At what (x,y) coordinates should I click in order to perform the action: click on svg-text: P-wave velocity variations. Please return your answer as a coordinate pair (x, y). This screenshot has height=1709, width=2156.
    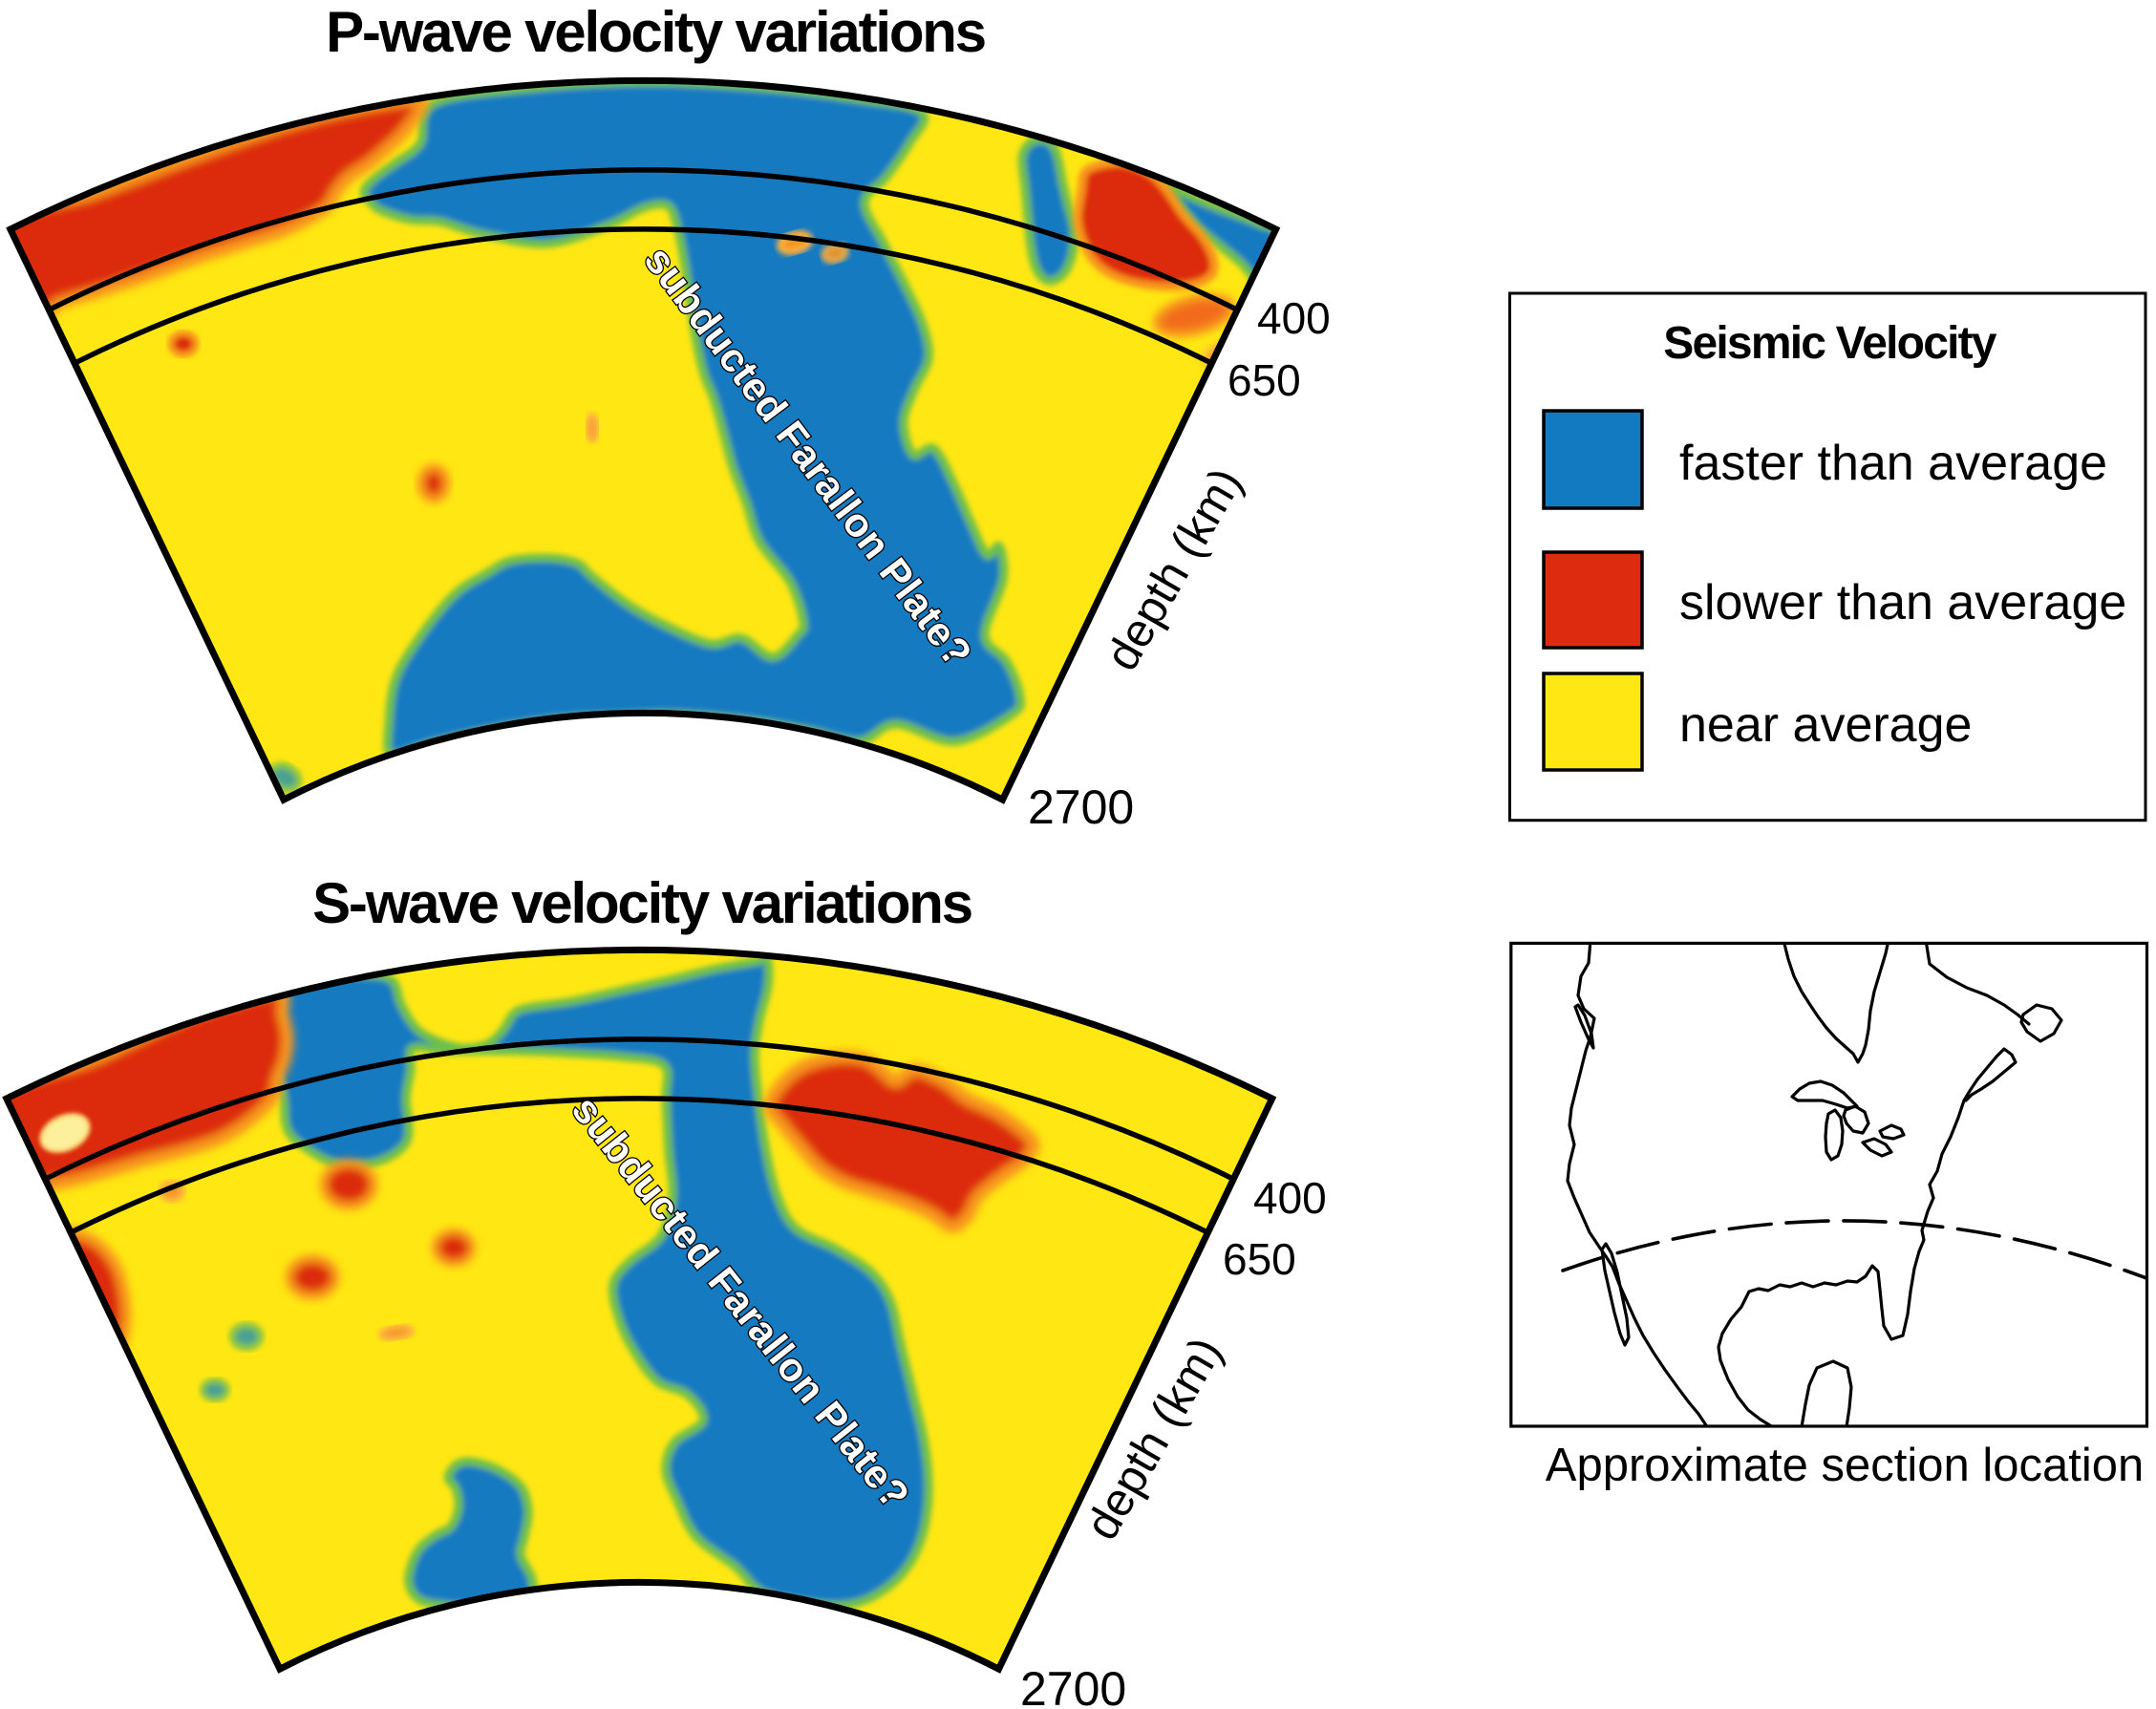
    Looking at the image, I should click on (655, 32).